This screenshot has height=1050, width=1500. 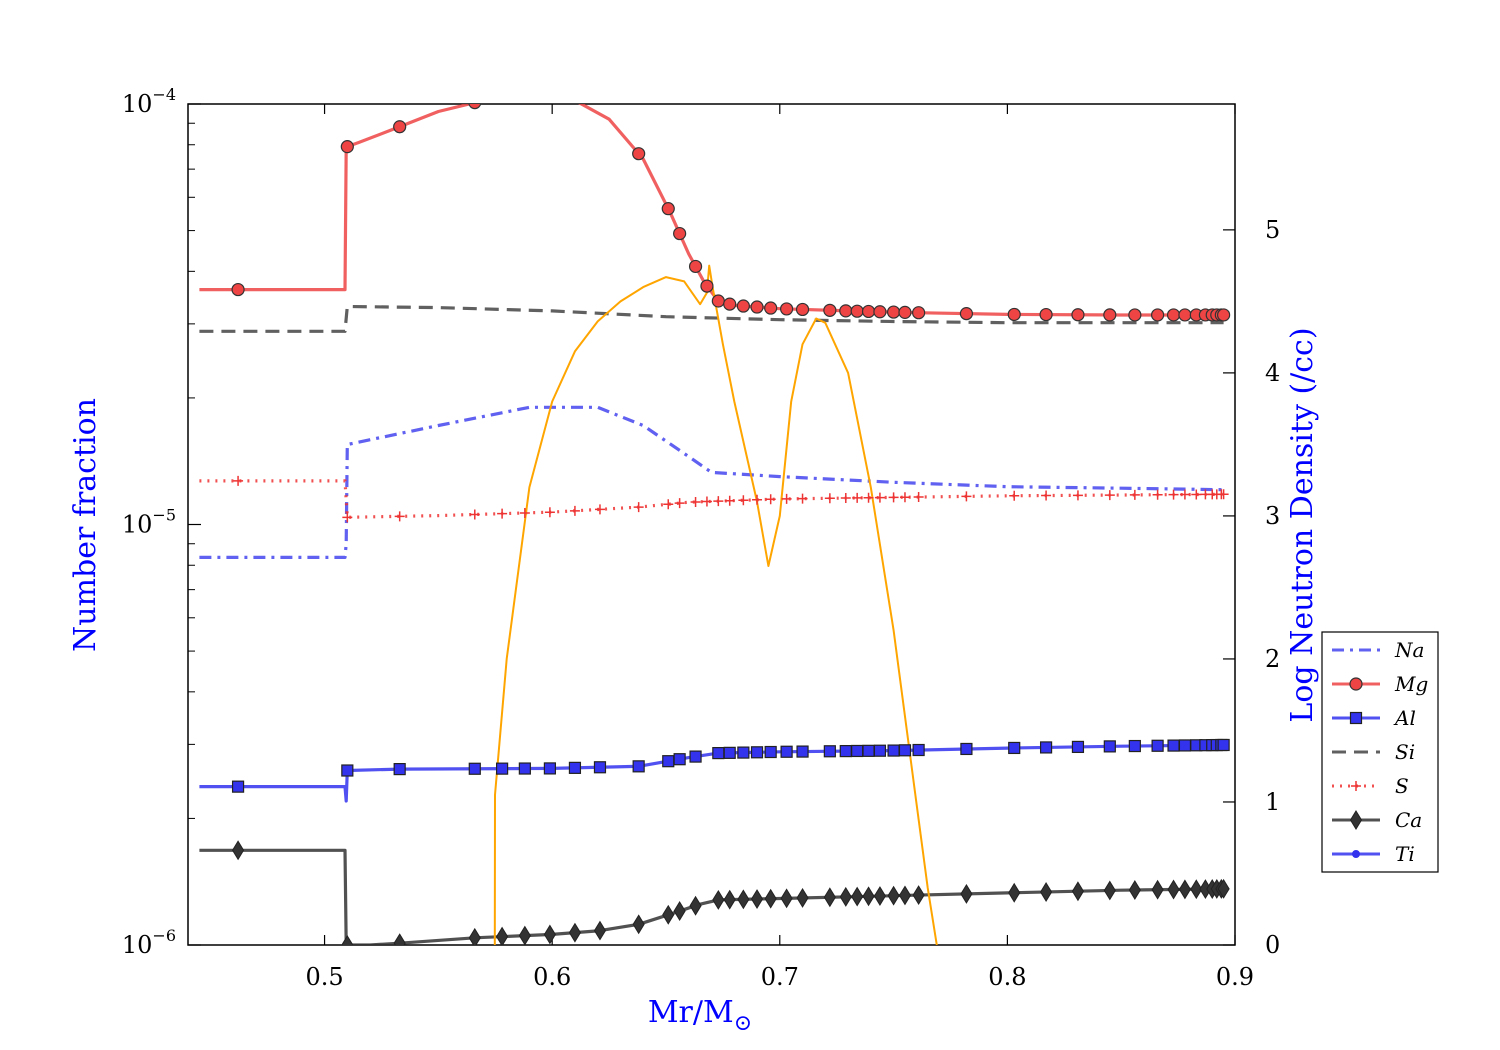 What do you see at coordinates (711, 896) in the screenshot?
I see `series-line-ca` at bounding box center [711, 896].